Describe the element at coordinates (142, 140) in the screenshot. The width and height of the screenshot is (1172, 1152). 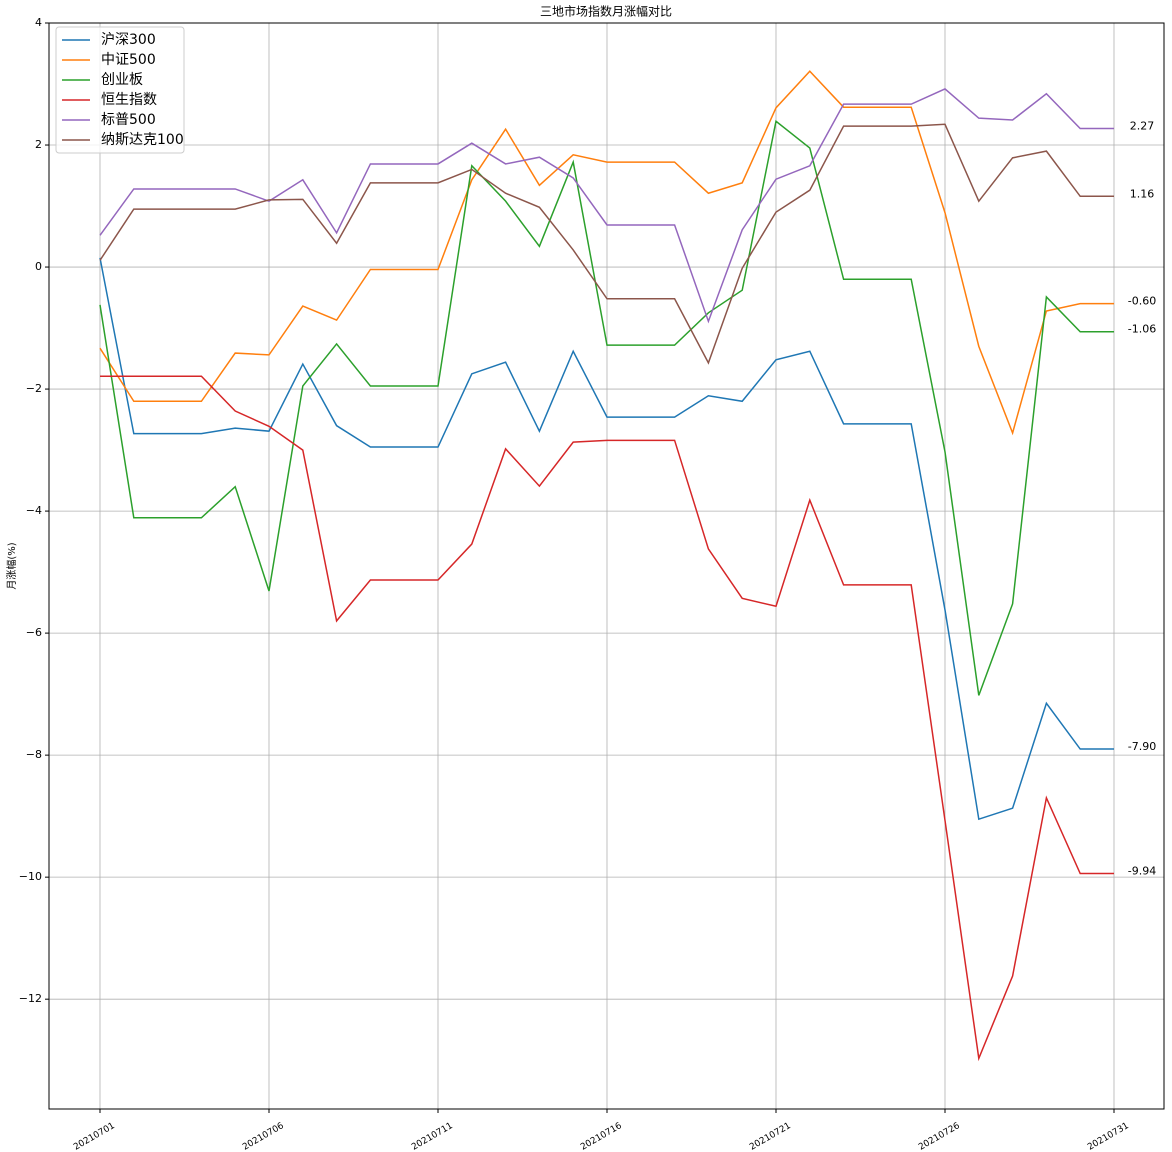
I see `legend-label: 纳斯达克100` at that location.